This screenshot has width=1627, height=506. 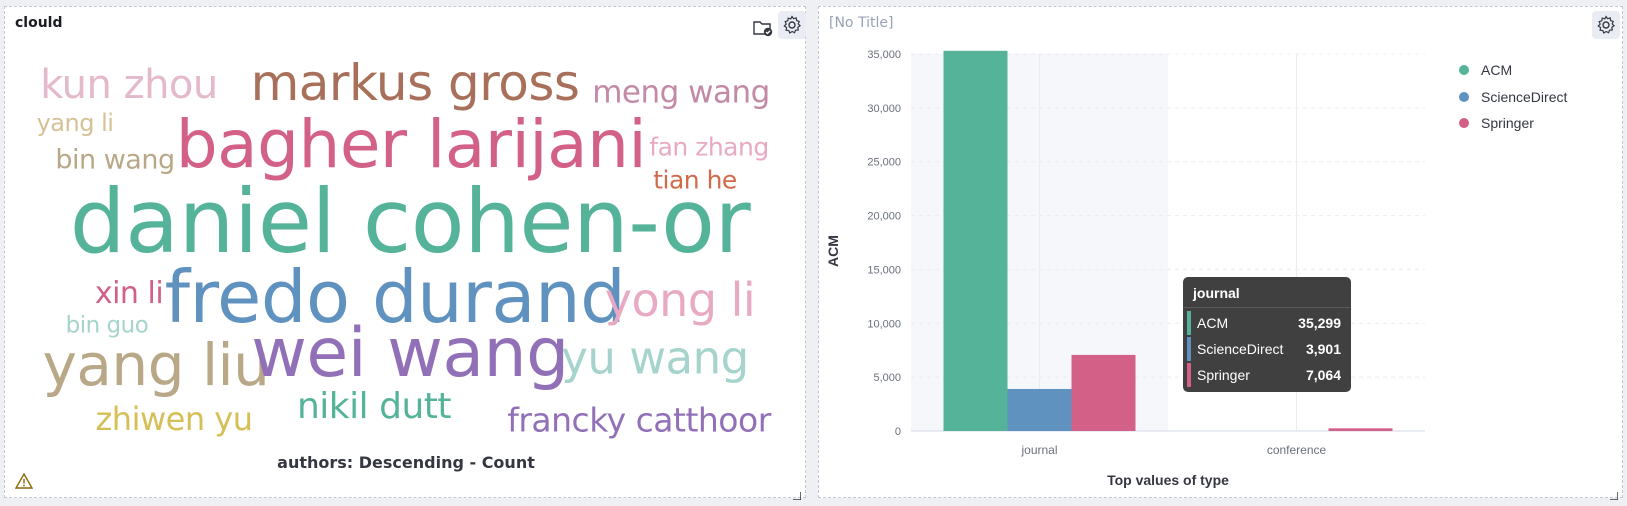 I want to click on word-cloud-caption: authors: Descending - Count, so click(x=406, y=462).